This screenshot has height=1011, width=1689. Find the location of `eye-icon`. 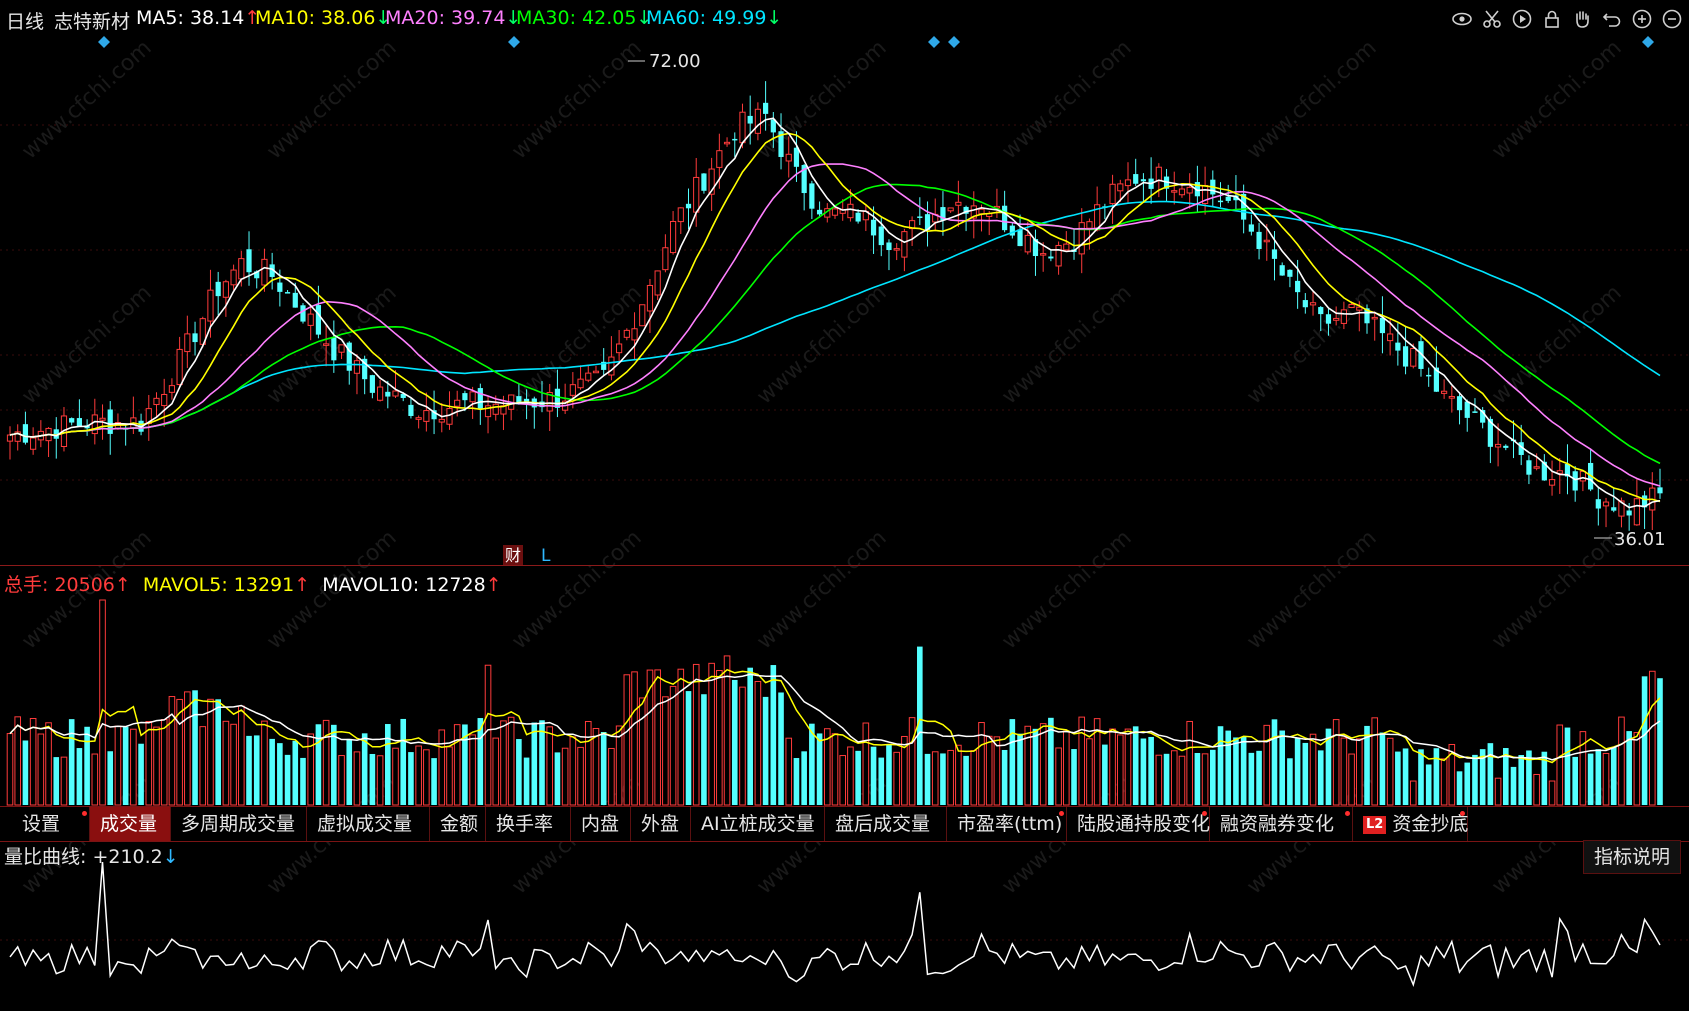

eye-icon is located at coordinates (1462, 19).